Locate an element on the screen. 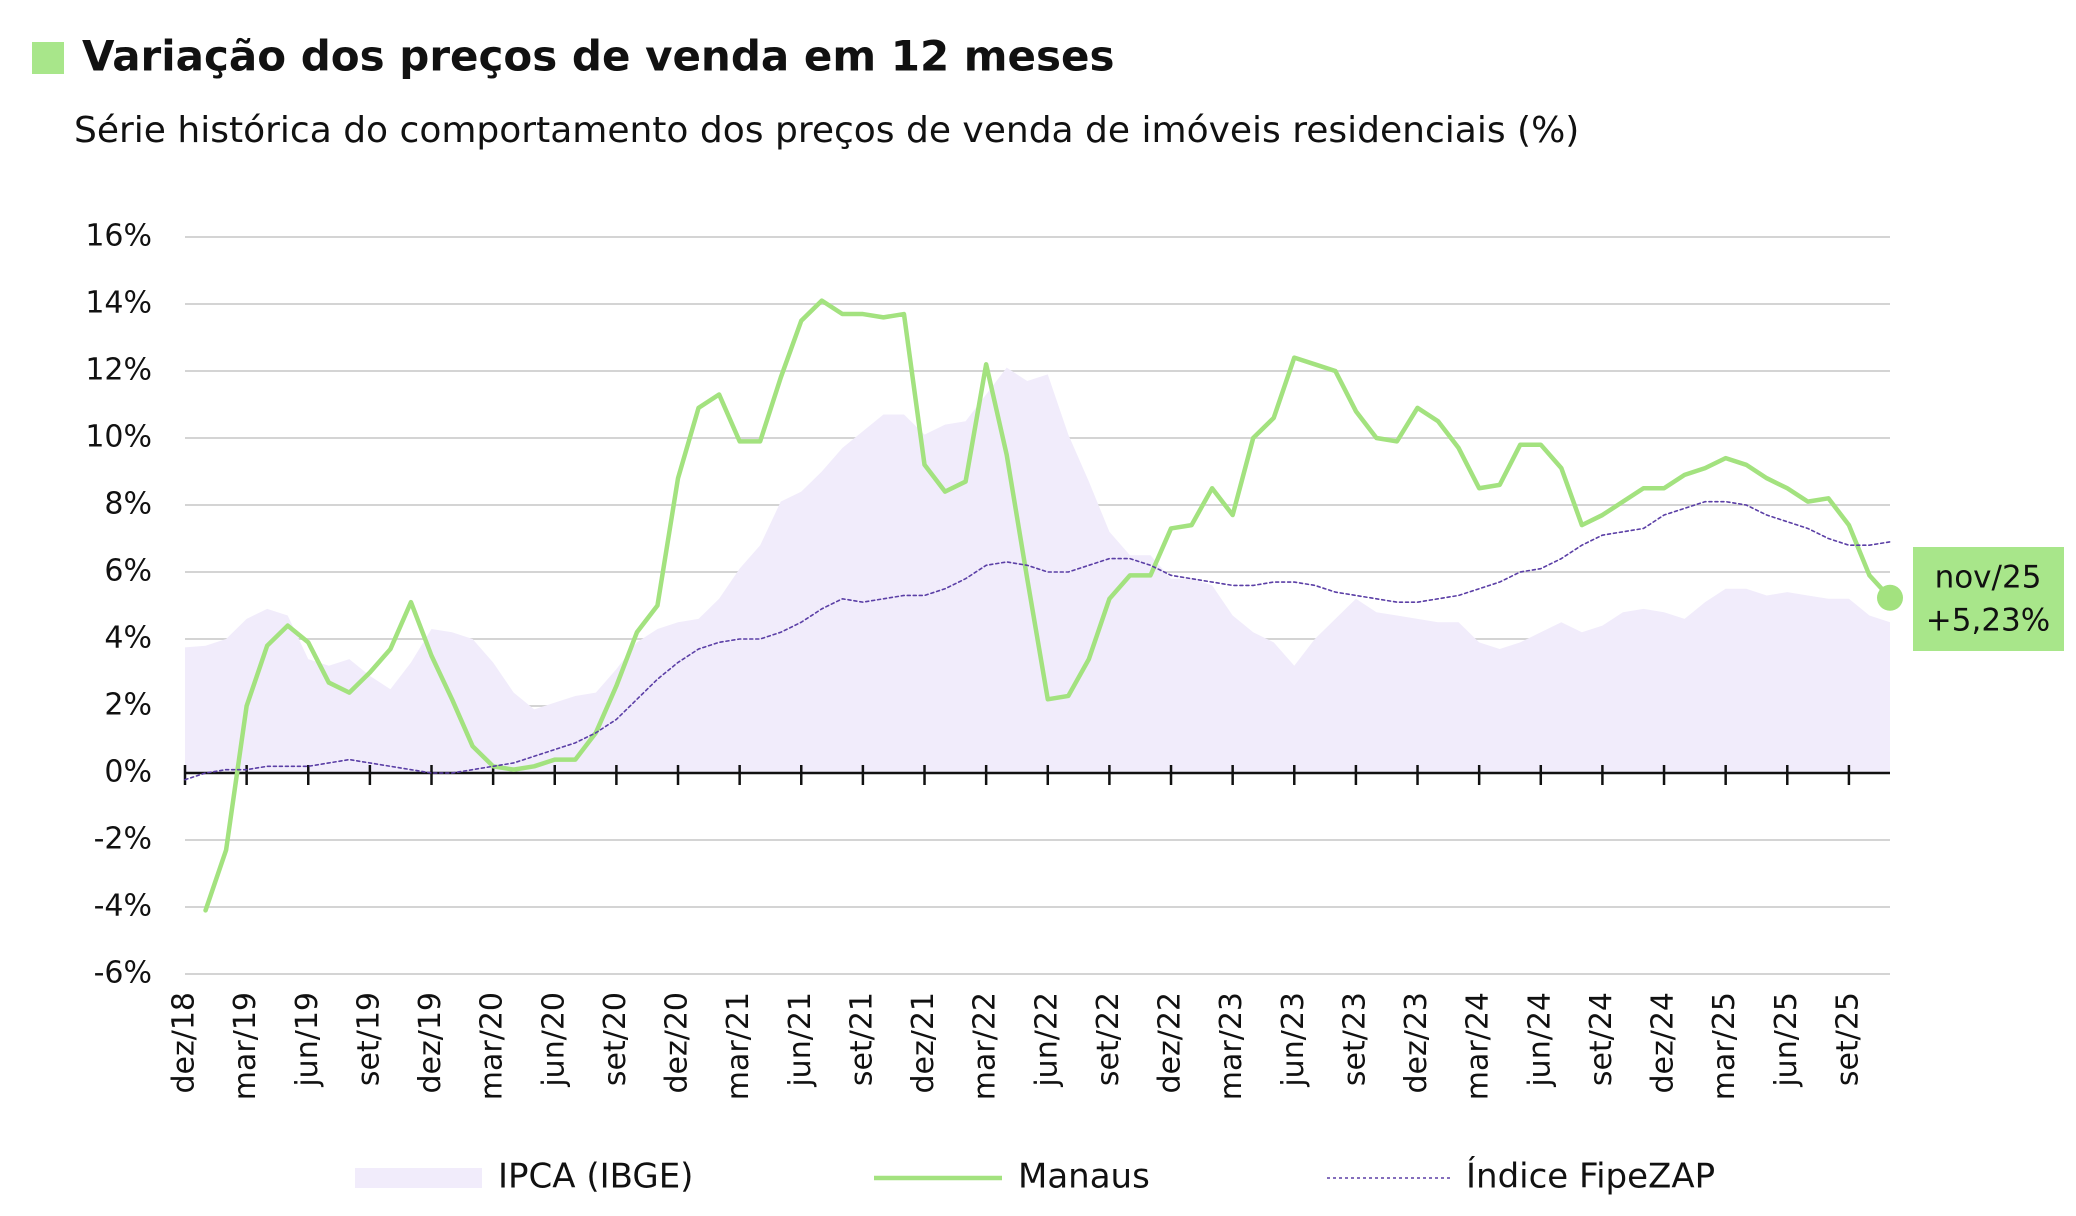 The height and width of the screenshot is (1216, 2076). legend-label: Índice FipeZAP is located at coordinates (1590, 1176).